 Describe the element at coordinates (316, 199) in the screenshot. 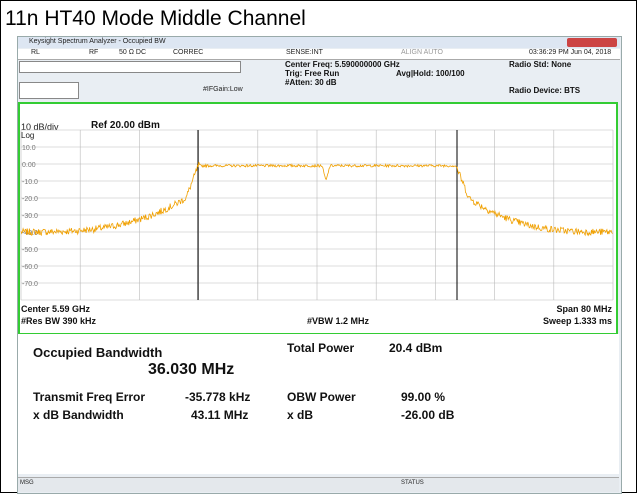

I see `trace` at that location.